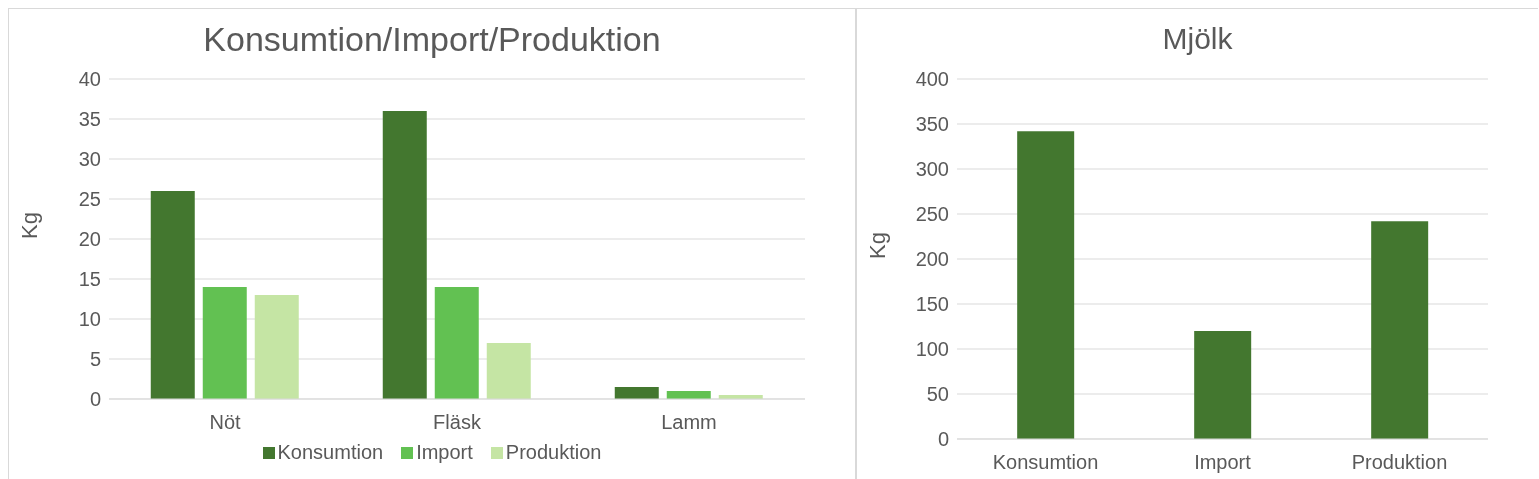  Describe the element at coordinates (932, 169) in the screenshot. I see `y-tick-label: 300` at that location.